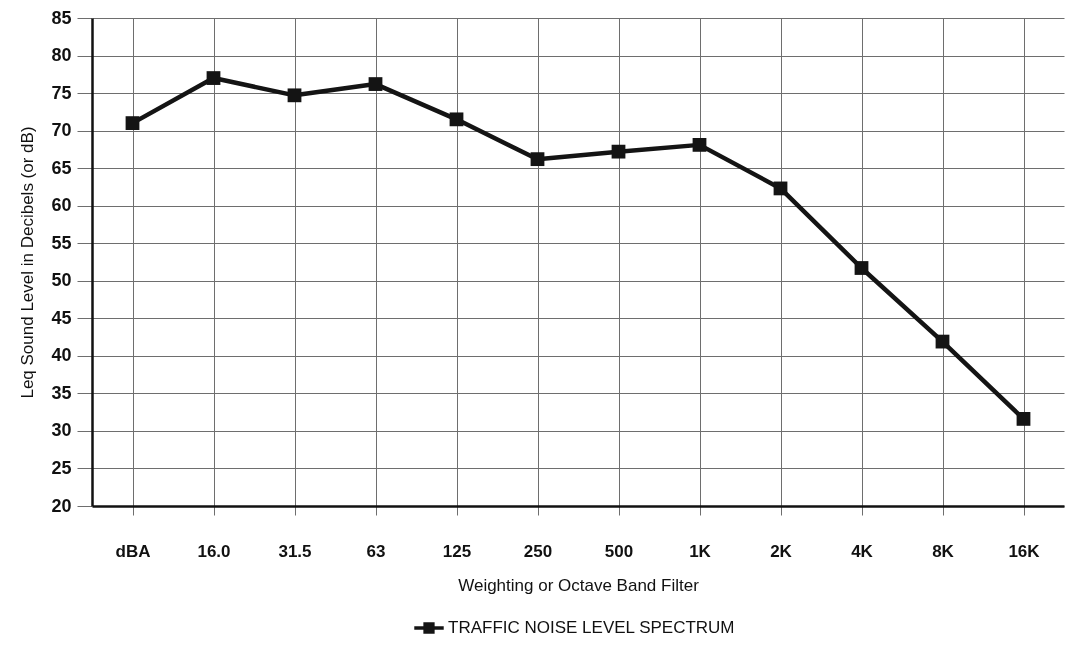 This screenshot has width=1066, height=658. What do you see at coordinates (943, 551) in the screenshot?
I see `x-tick-label: 8K` at bounding box center [943, 551].